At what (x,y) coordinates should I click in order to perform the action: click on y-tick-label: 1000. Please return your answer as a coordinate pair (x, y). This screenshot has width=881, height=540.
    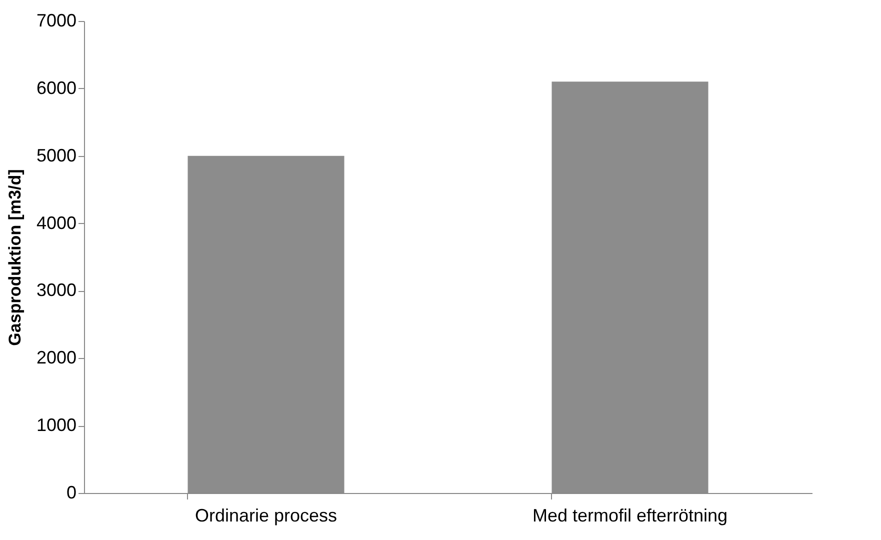
    Looking at the image, I should click on (56, 425).